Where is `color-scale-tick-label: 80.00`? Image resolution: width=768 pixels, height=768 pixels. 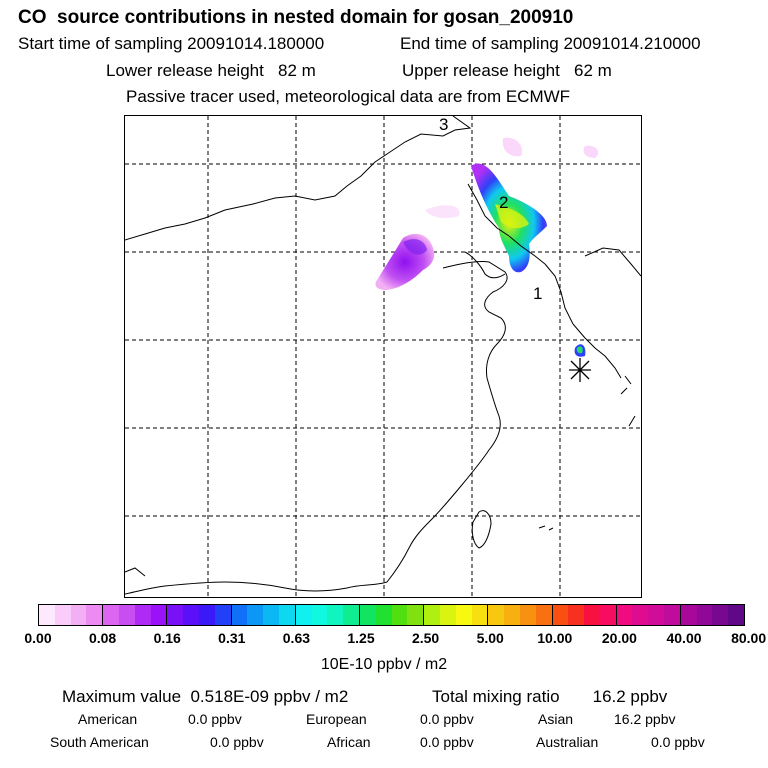 color-scale-tick-label: 80.00 is located at coordinates (749, 638).